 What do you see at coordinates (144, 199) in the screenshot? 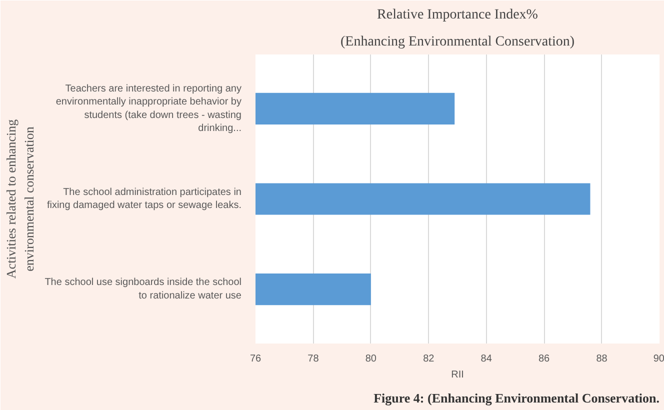
I see `y-tick-label: The school administration participates in fixing damaged water taps or sewage leaks.` at bounding box center [144, 199].